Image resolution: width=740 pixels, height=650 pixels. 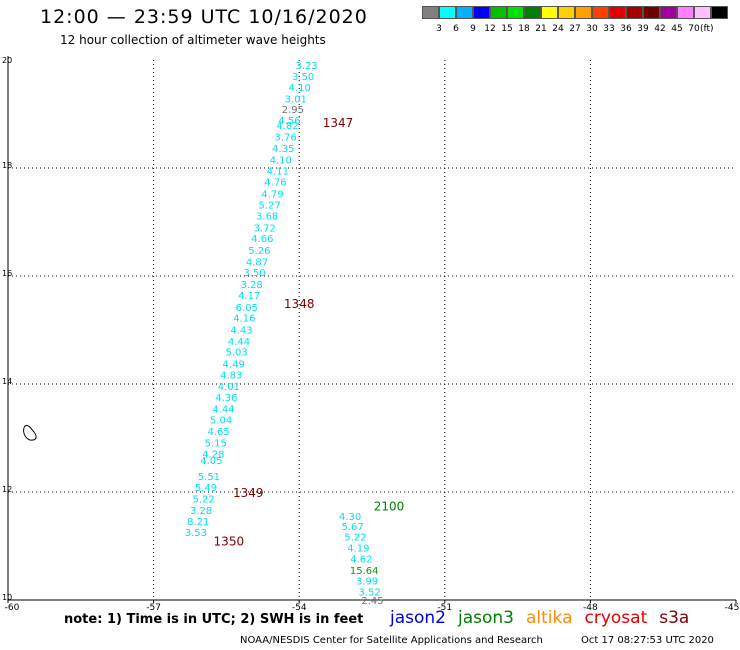 I want to click on west-track-wave-height-label: 5.04, so click(x=221, y=421).